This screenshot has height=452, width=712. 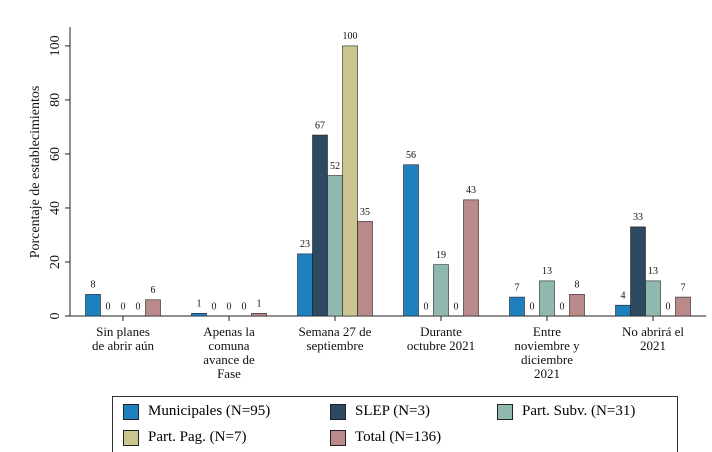 What do you see at coordinates (365, 212) in the screenshot?
I see `value-label: 35` at bounding box center [365, 212].